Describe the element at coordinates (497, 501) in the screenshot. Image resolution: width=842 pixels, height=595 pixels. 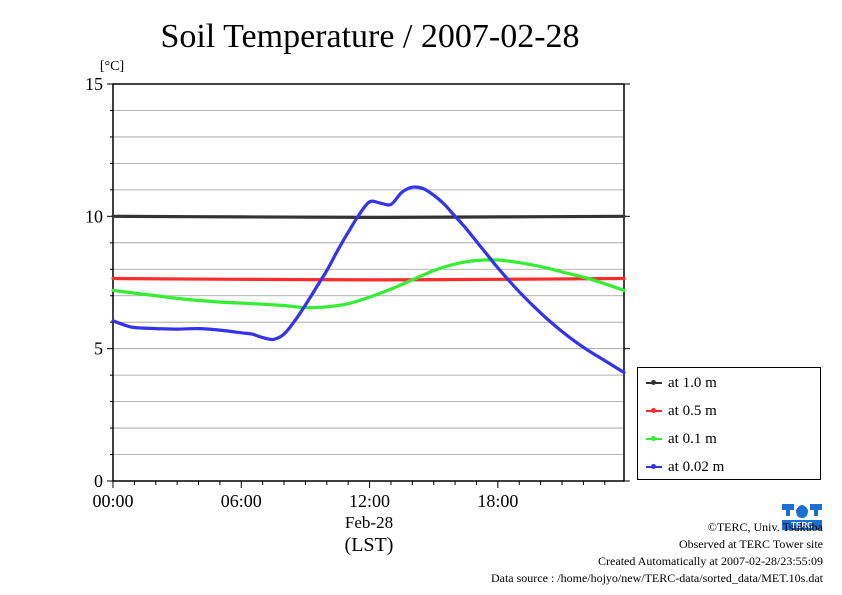
I see `x-tick-label: 18:00` at that location.